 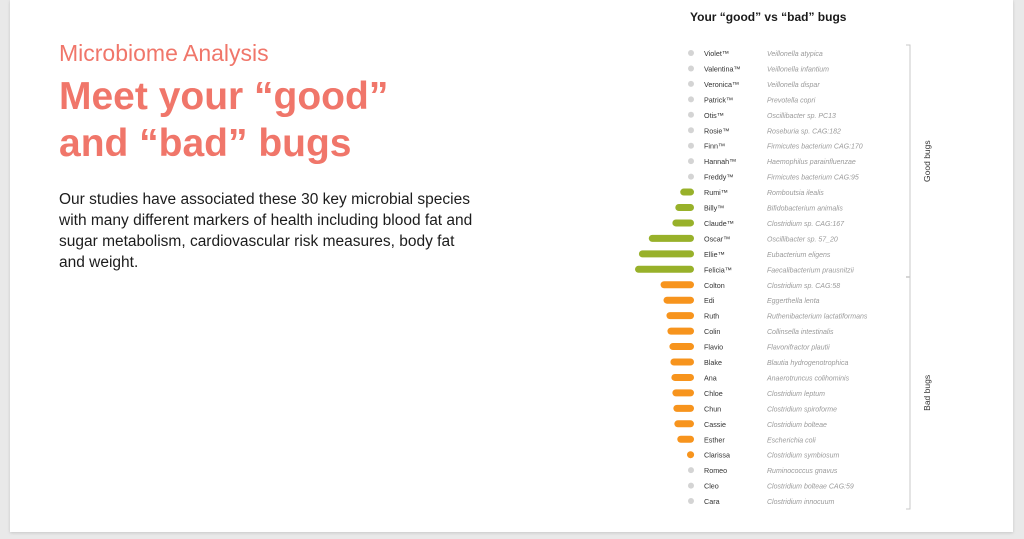 I want to click on bug-name-label: Ellie™, so click(x=714, y=254).